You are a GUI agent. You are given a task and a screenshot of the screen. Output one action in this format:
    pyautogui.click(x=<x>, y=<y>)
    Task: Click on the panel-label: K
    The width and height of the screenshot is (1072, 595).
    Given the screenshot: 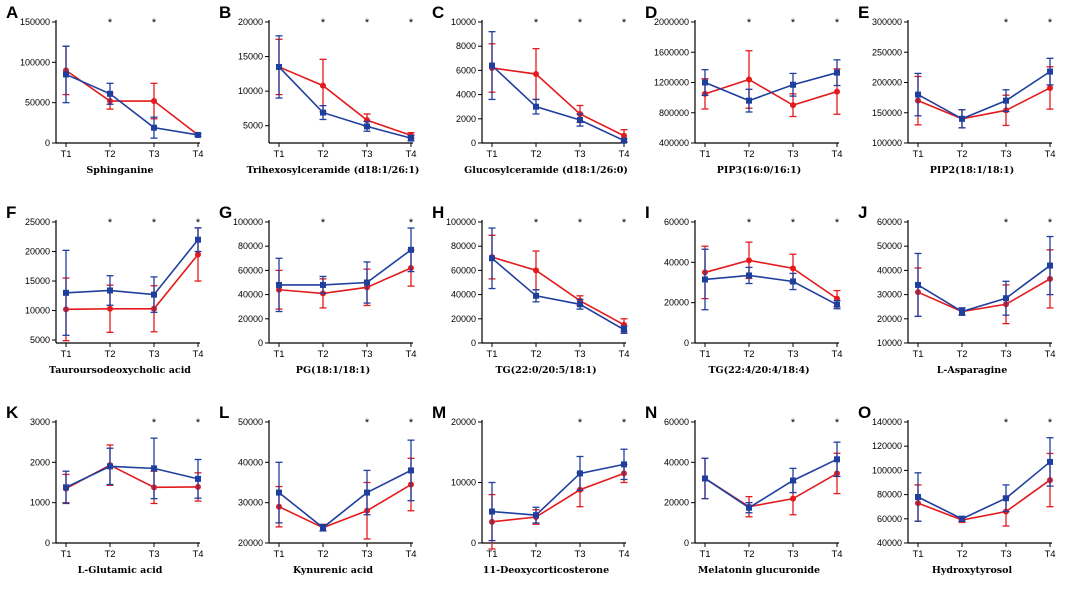 What is the action you would take?
    pyautogui.click(x=12, y=412)
    